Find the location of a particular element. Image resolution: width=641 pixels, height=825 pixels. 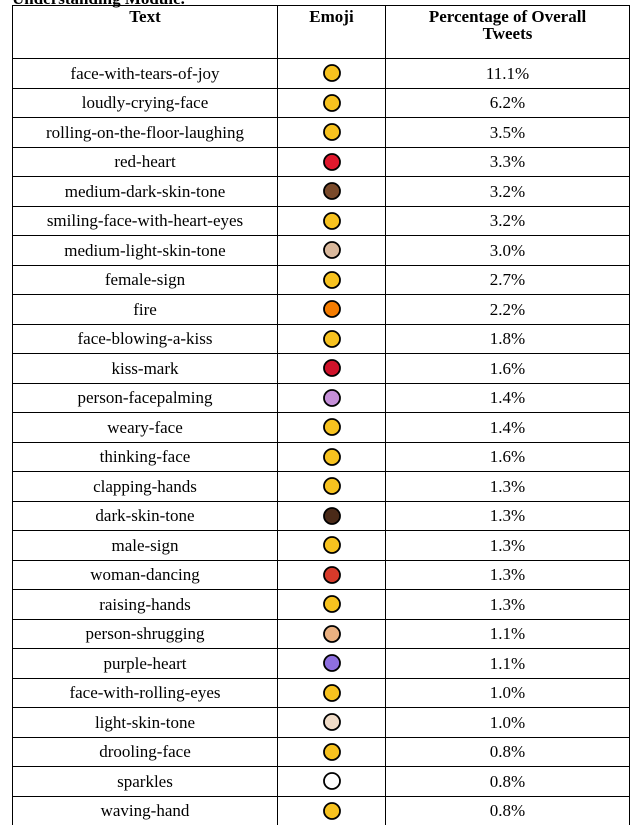

header-cell: Emoji is located at coordinates (331, 32).